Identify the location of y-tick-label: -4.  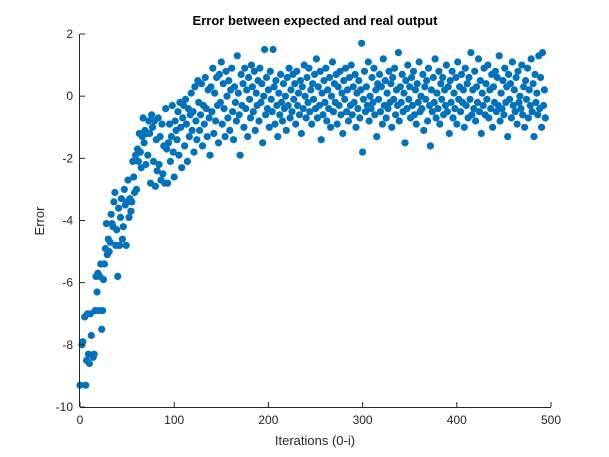
(67, 221).